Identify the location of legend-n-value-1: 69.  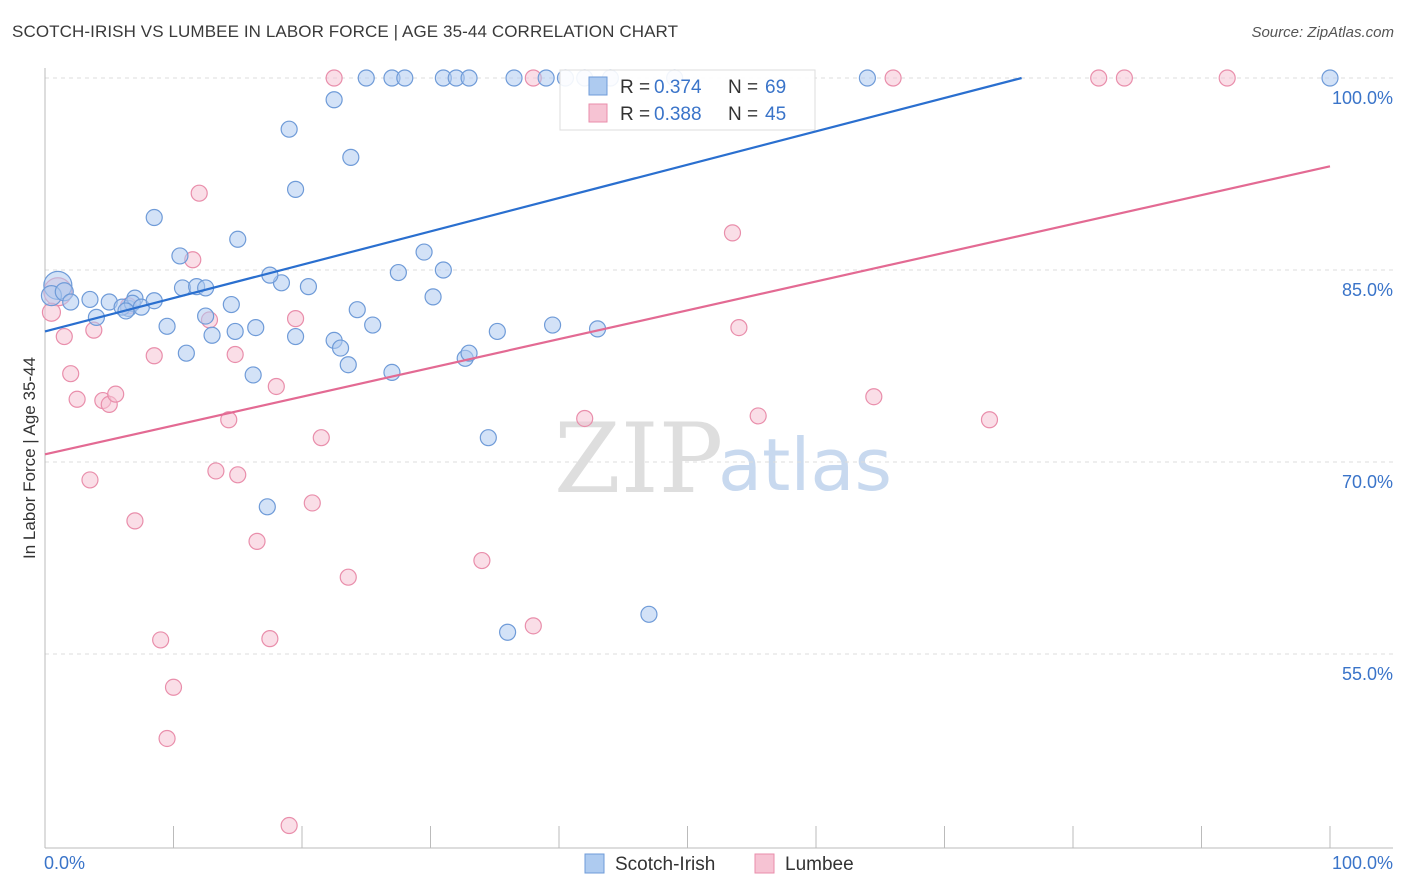
(775, 87).